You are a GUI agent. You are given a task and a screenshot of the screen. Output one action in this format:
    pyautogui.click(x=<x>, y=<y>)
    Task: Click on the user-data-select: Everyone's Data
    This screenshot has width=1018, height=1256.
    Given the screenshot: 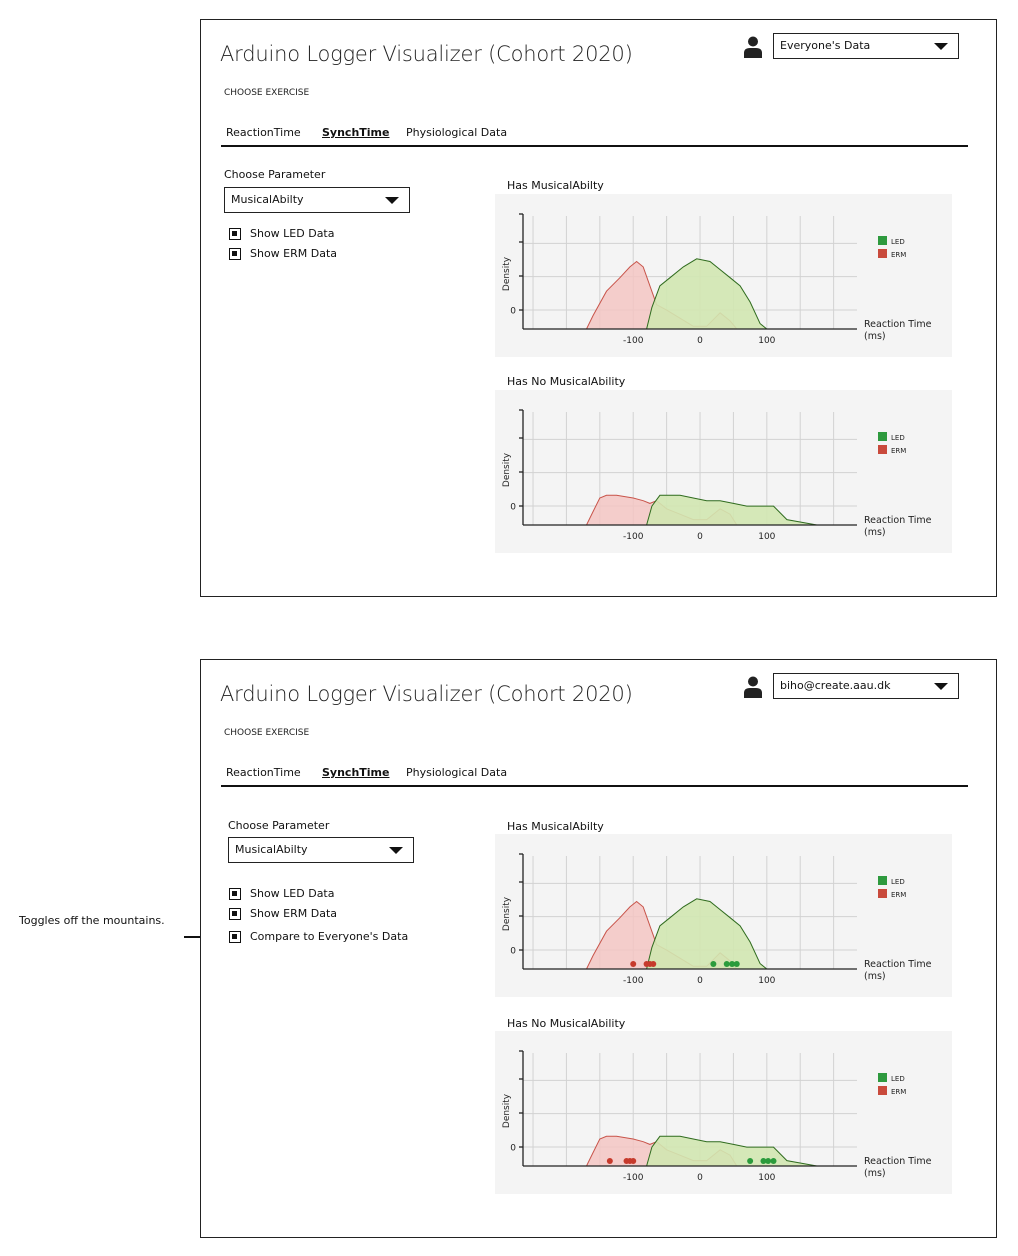 What is the action you would take?
    pyautogui.click(x=866, y=46)
    